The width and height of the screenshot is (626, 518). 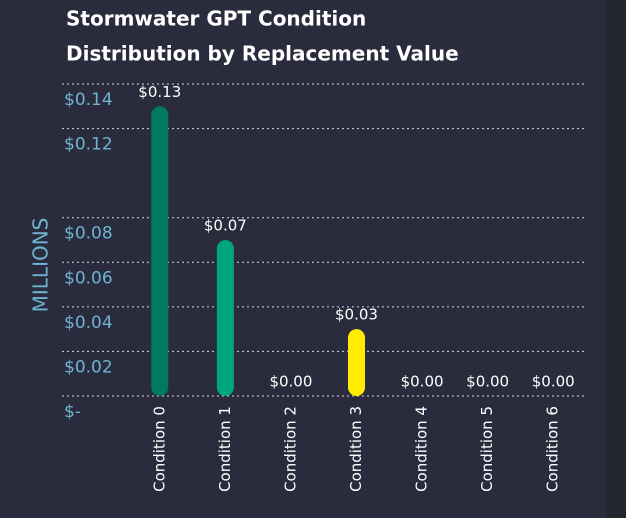 What do you see at coordinates (159, 449) in the screenshot?
I see `x-tick-label: Condition 0` at bounding box center [159, 449].